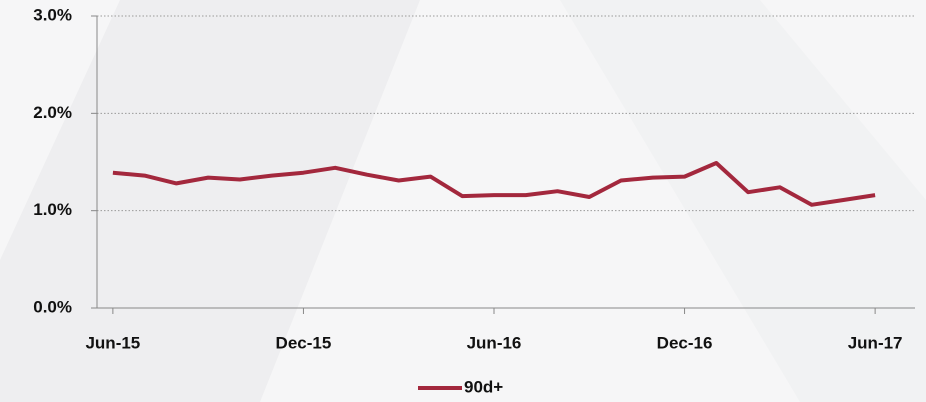 Image resolution: width=926 pixels, height=402 pixels. I want to click on y-tick-label: 0.0%, so click(52, 306).